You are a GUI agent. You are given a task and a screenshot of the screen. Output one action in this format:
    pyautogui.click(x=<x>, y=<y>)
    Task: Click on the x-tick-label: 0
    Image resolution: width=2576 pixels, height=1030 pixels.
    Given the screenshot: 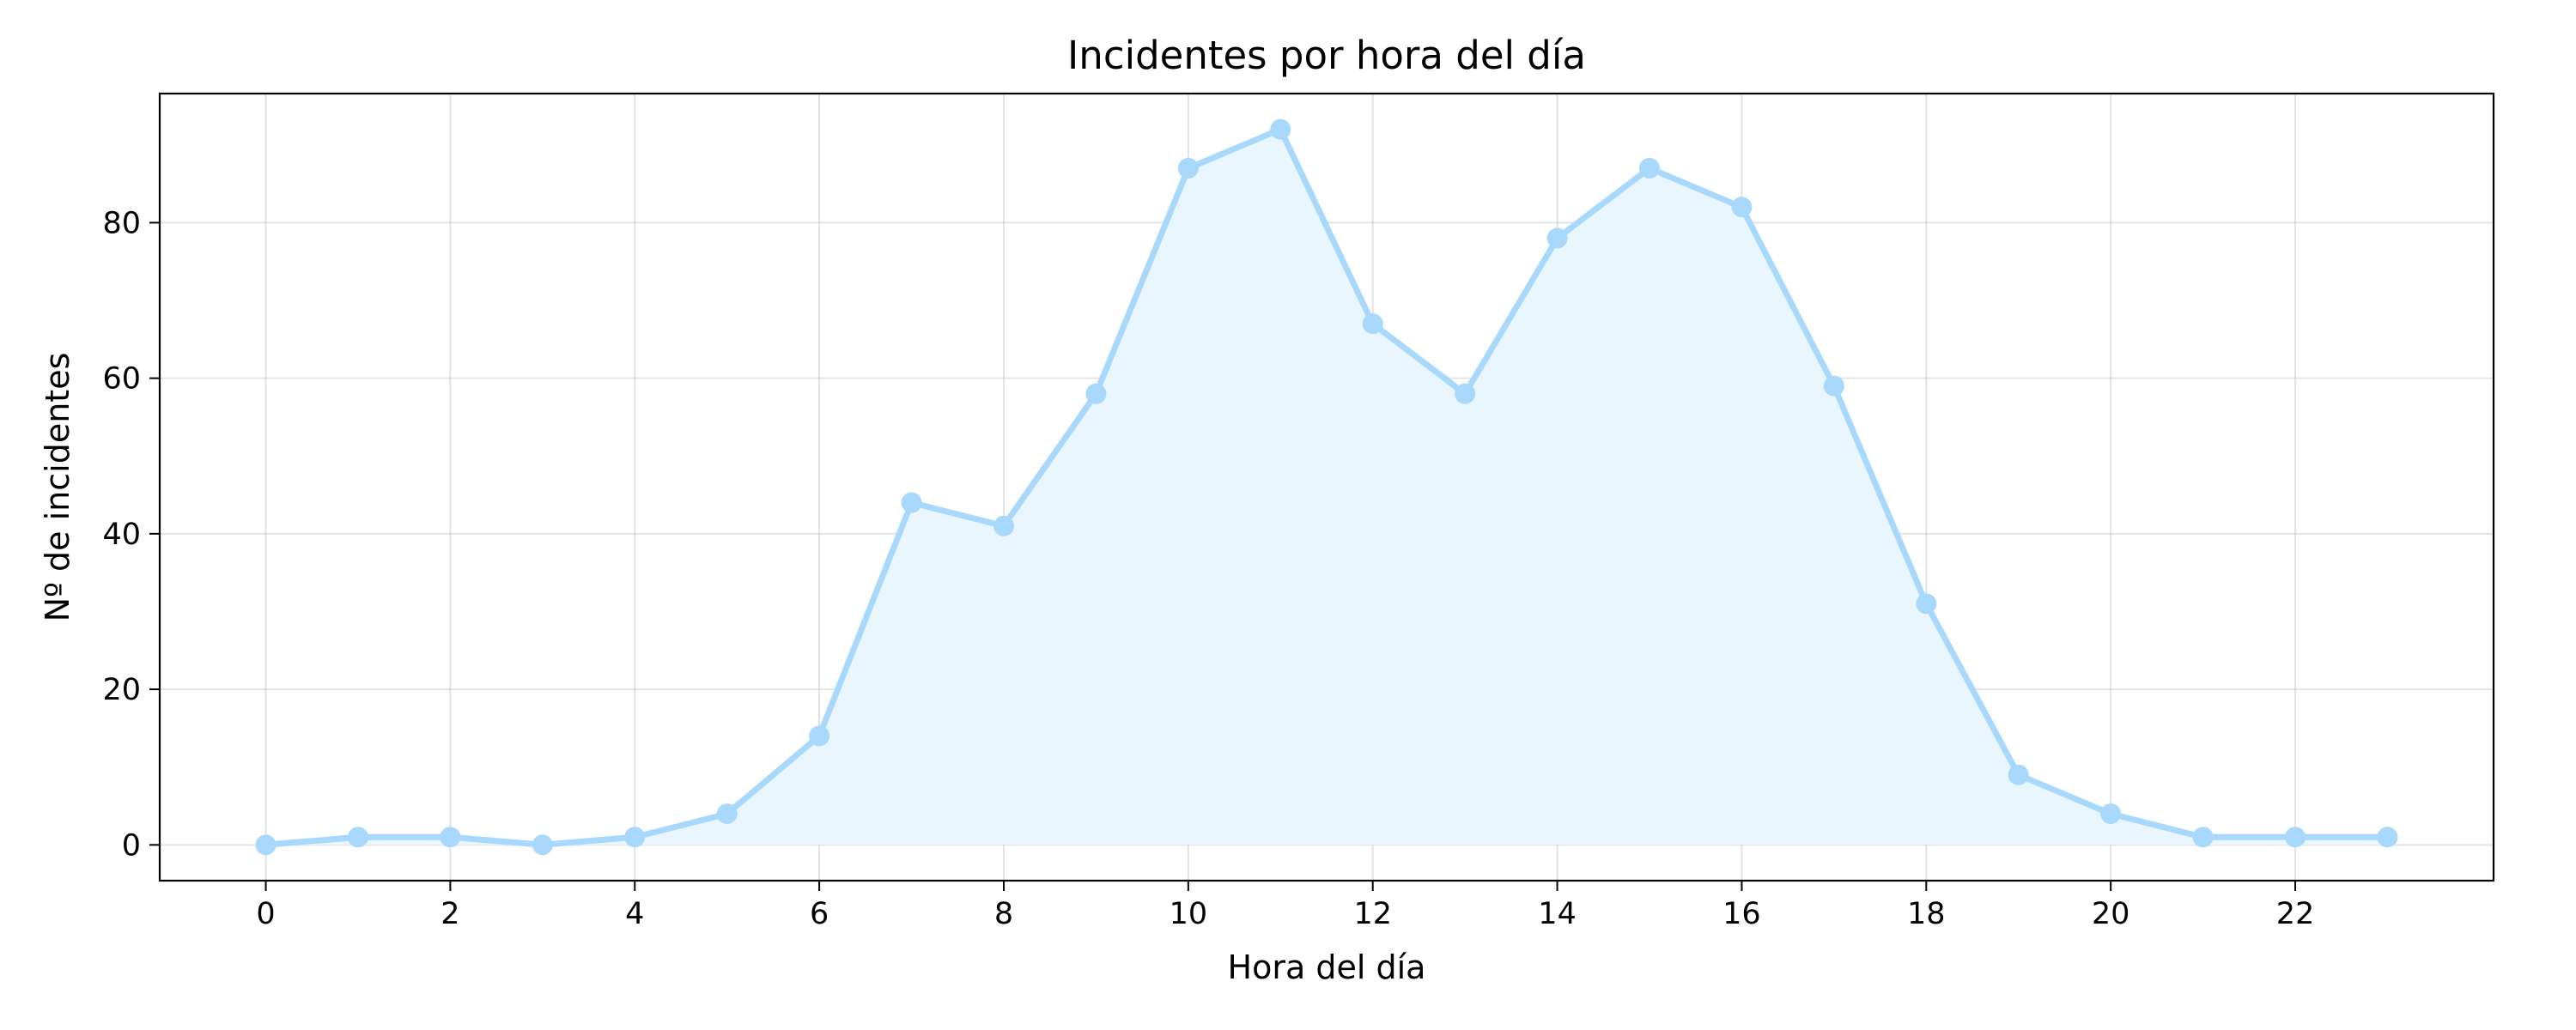 What is the action you would take?
    pyautogui.click(x=265, y=914)
    